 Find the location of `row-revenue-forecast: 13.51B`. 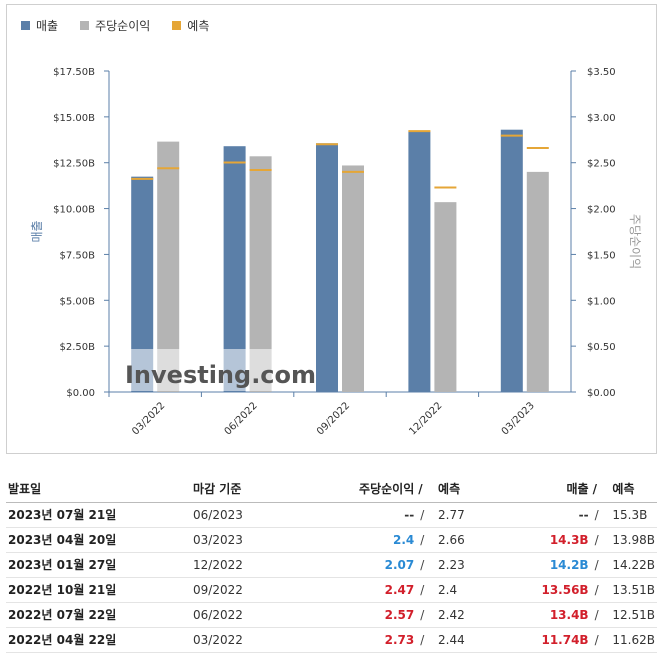

row-revenue-forecast: 13.51B is located at coordinates (633, 590).